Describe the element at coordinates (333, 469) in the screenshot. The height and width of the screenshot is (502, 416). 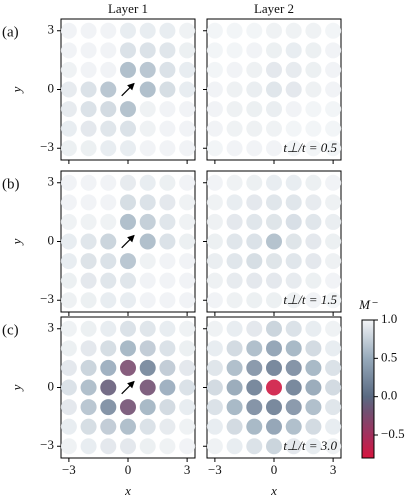
I see `x-tick-label: 3` at that location.